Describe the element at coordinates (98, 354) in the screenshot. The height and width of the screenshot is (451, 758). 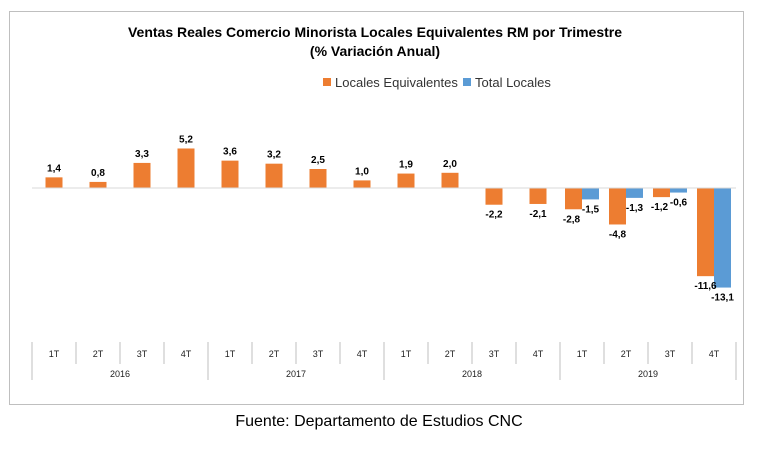
I see `quarter-label-1: 2T` at that location.